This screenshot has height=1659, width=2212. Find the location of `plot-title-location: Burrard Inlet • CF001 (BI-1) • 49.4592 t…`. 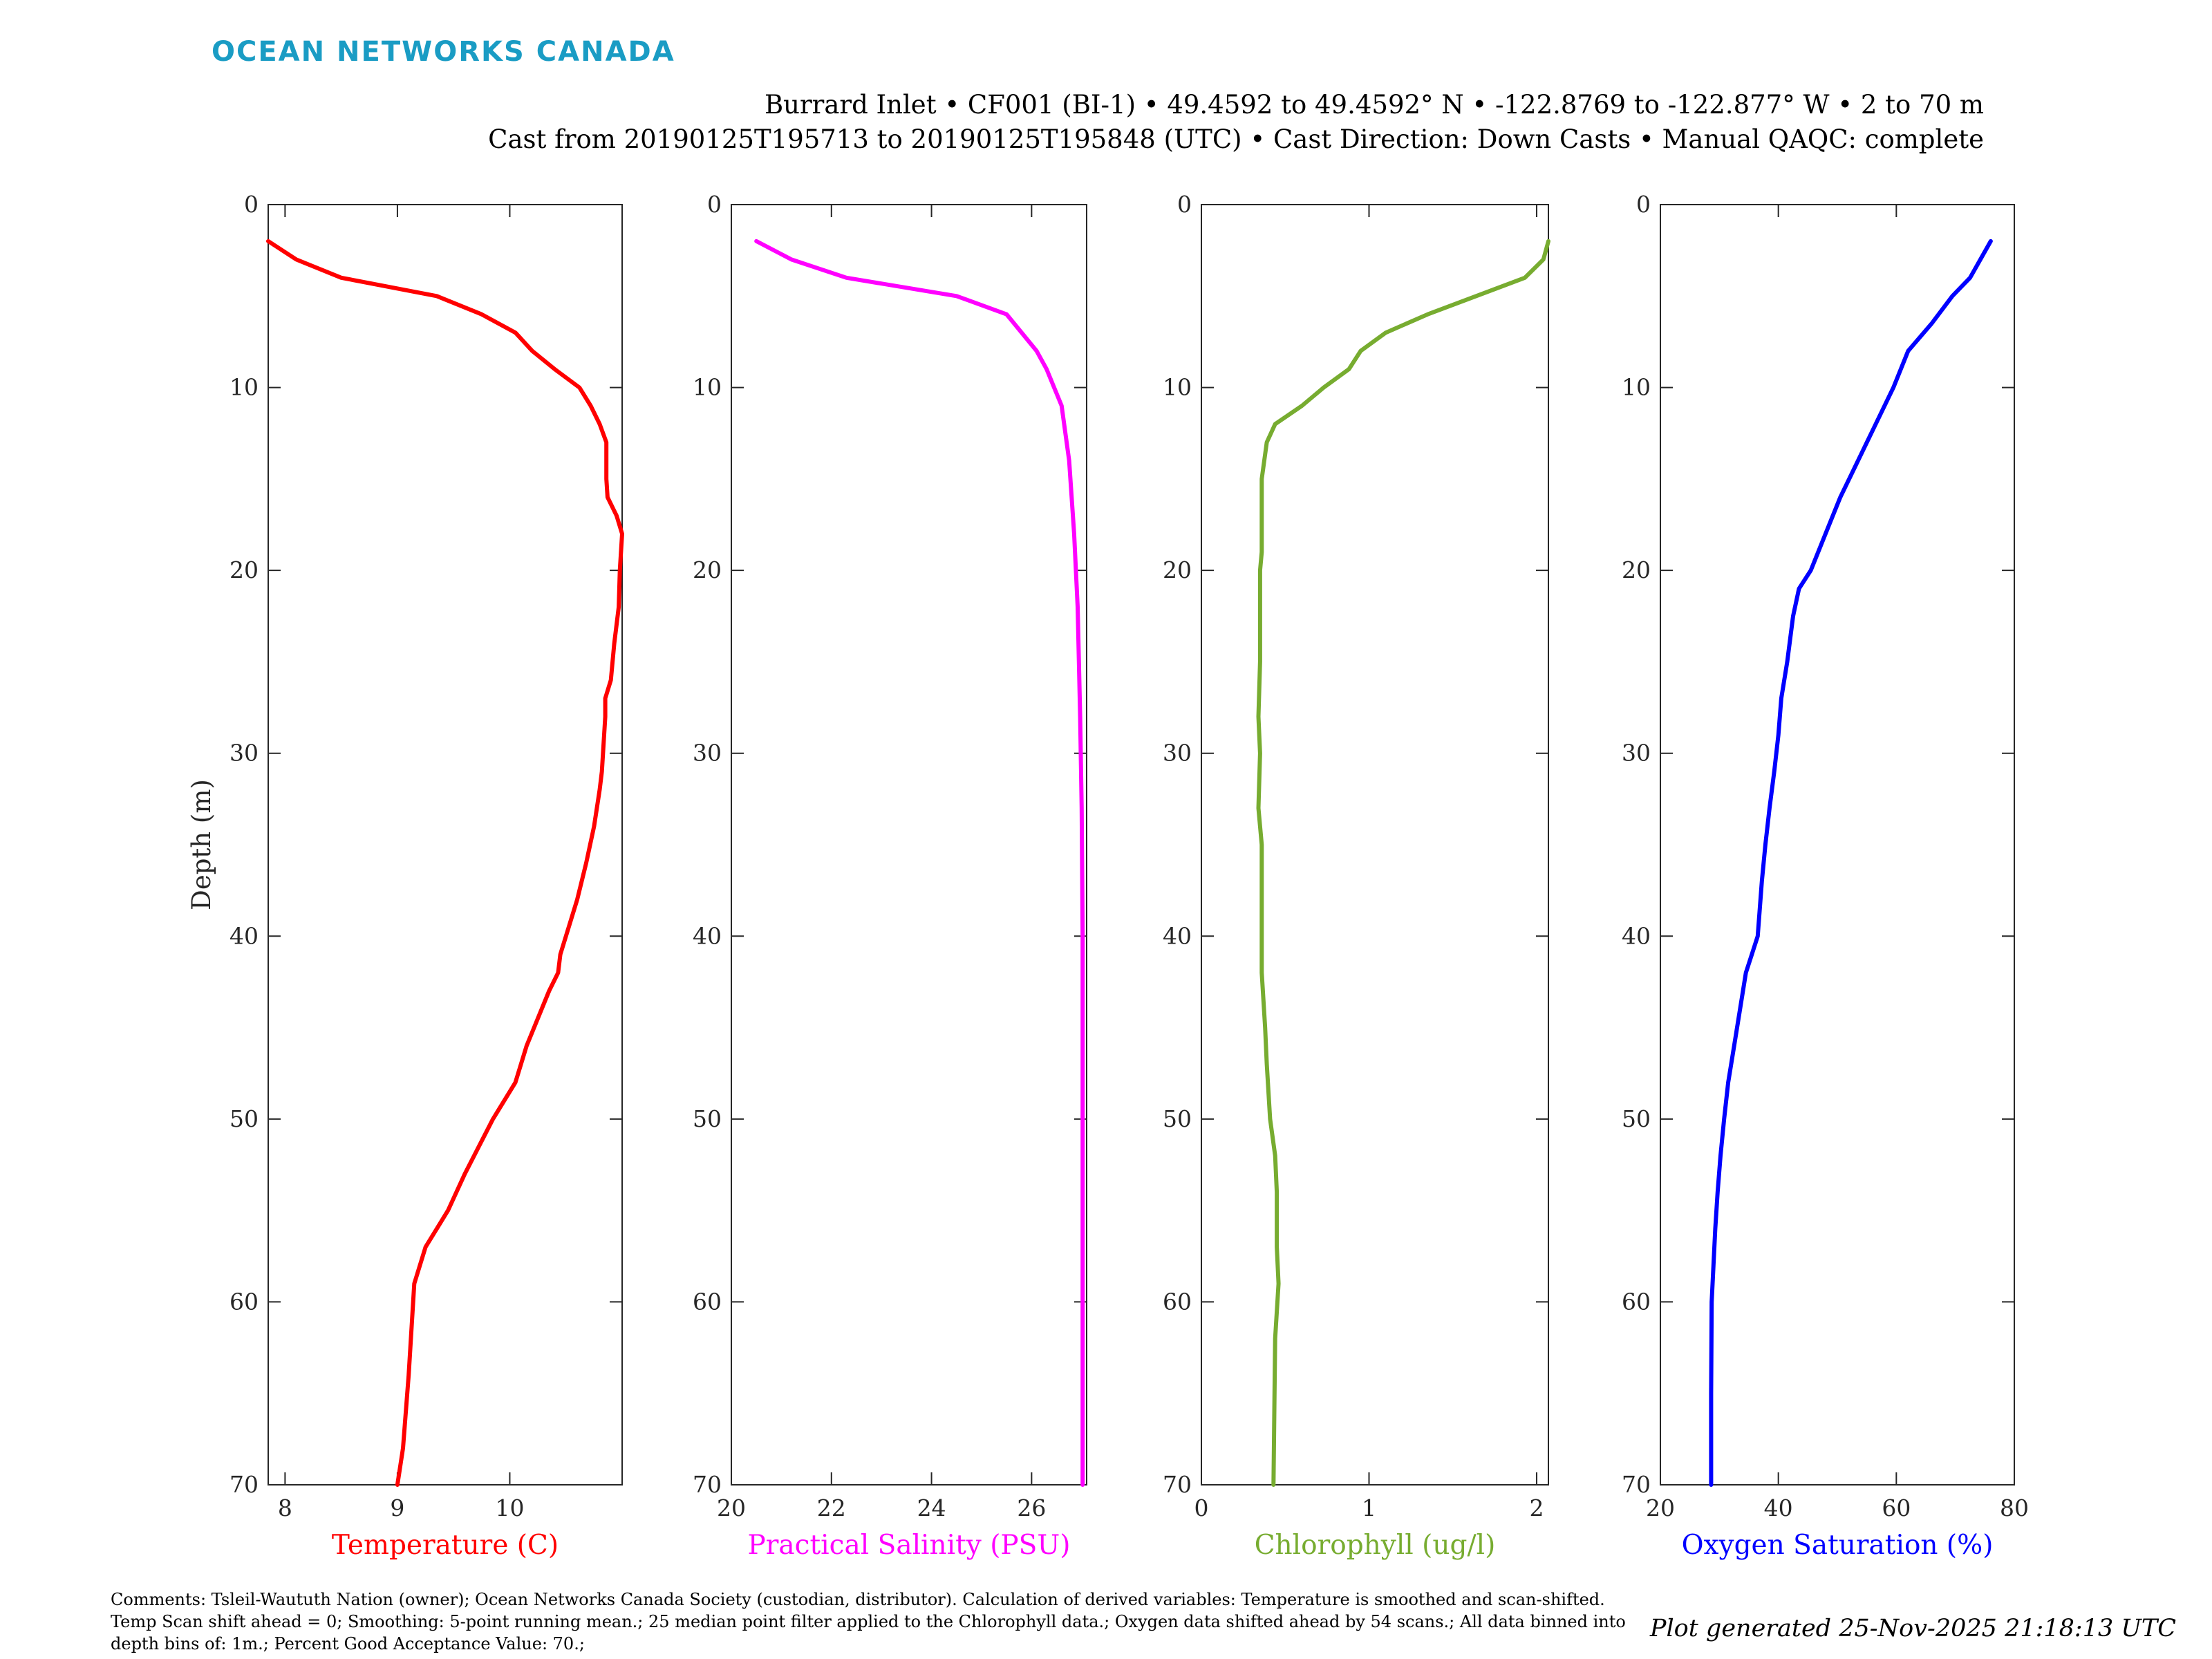

plot-title-location: Burrard Inlet • CF001 (BI-1) • 49.4592 t… is located at coordinates (1374, 105).